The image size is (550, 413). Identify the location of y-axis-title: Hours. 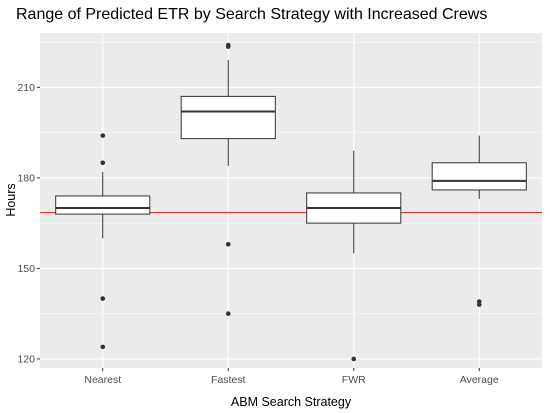
(11, 199).